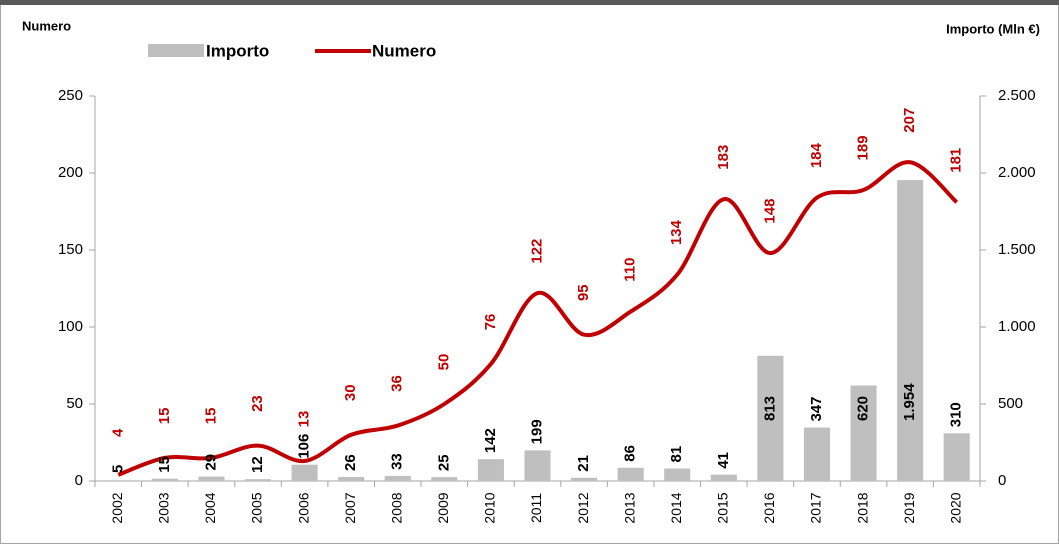  What do you see at coordinates (529, 2) in the screenshot?
I see `top-strip` at bounding box center [529, 2].